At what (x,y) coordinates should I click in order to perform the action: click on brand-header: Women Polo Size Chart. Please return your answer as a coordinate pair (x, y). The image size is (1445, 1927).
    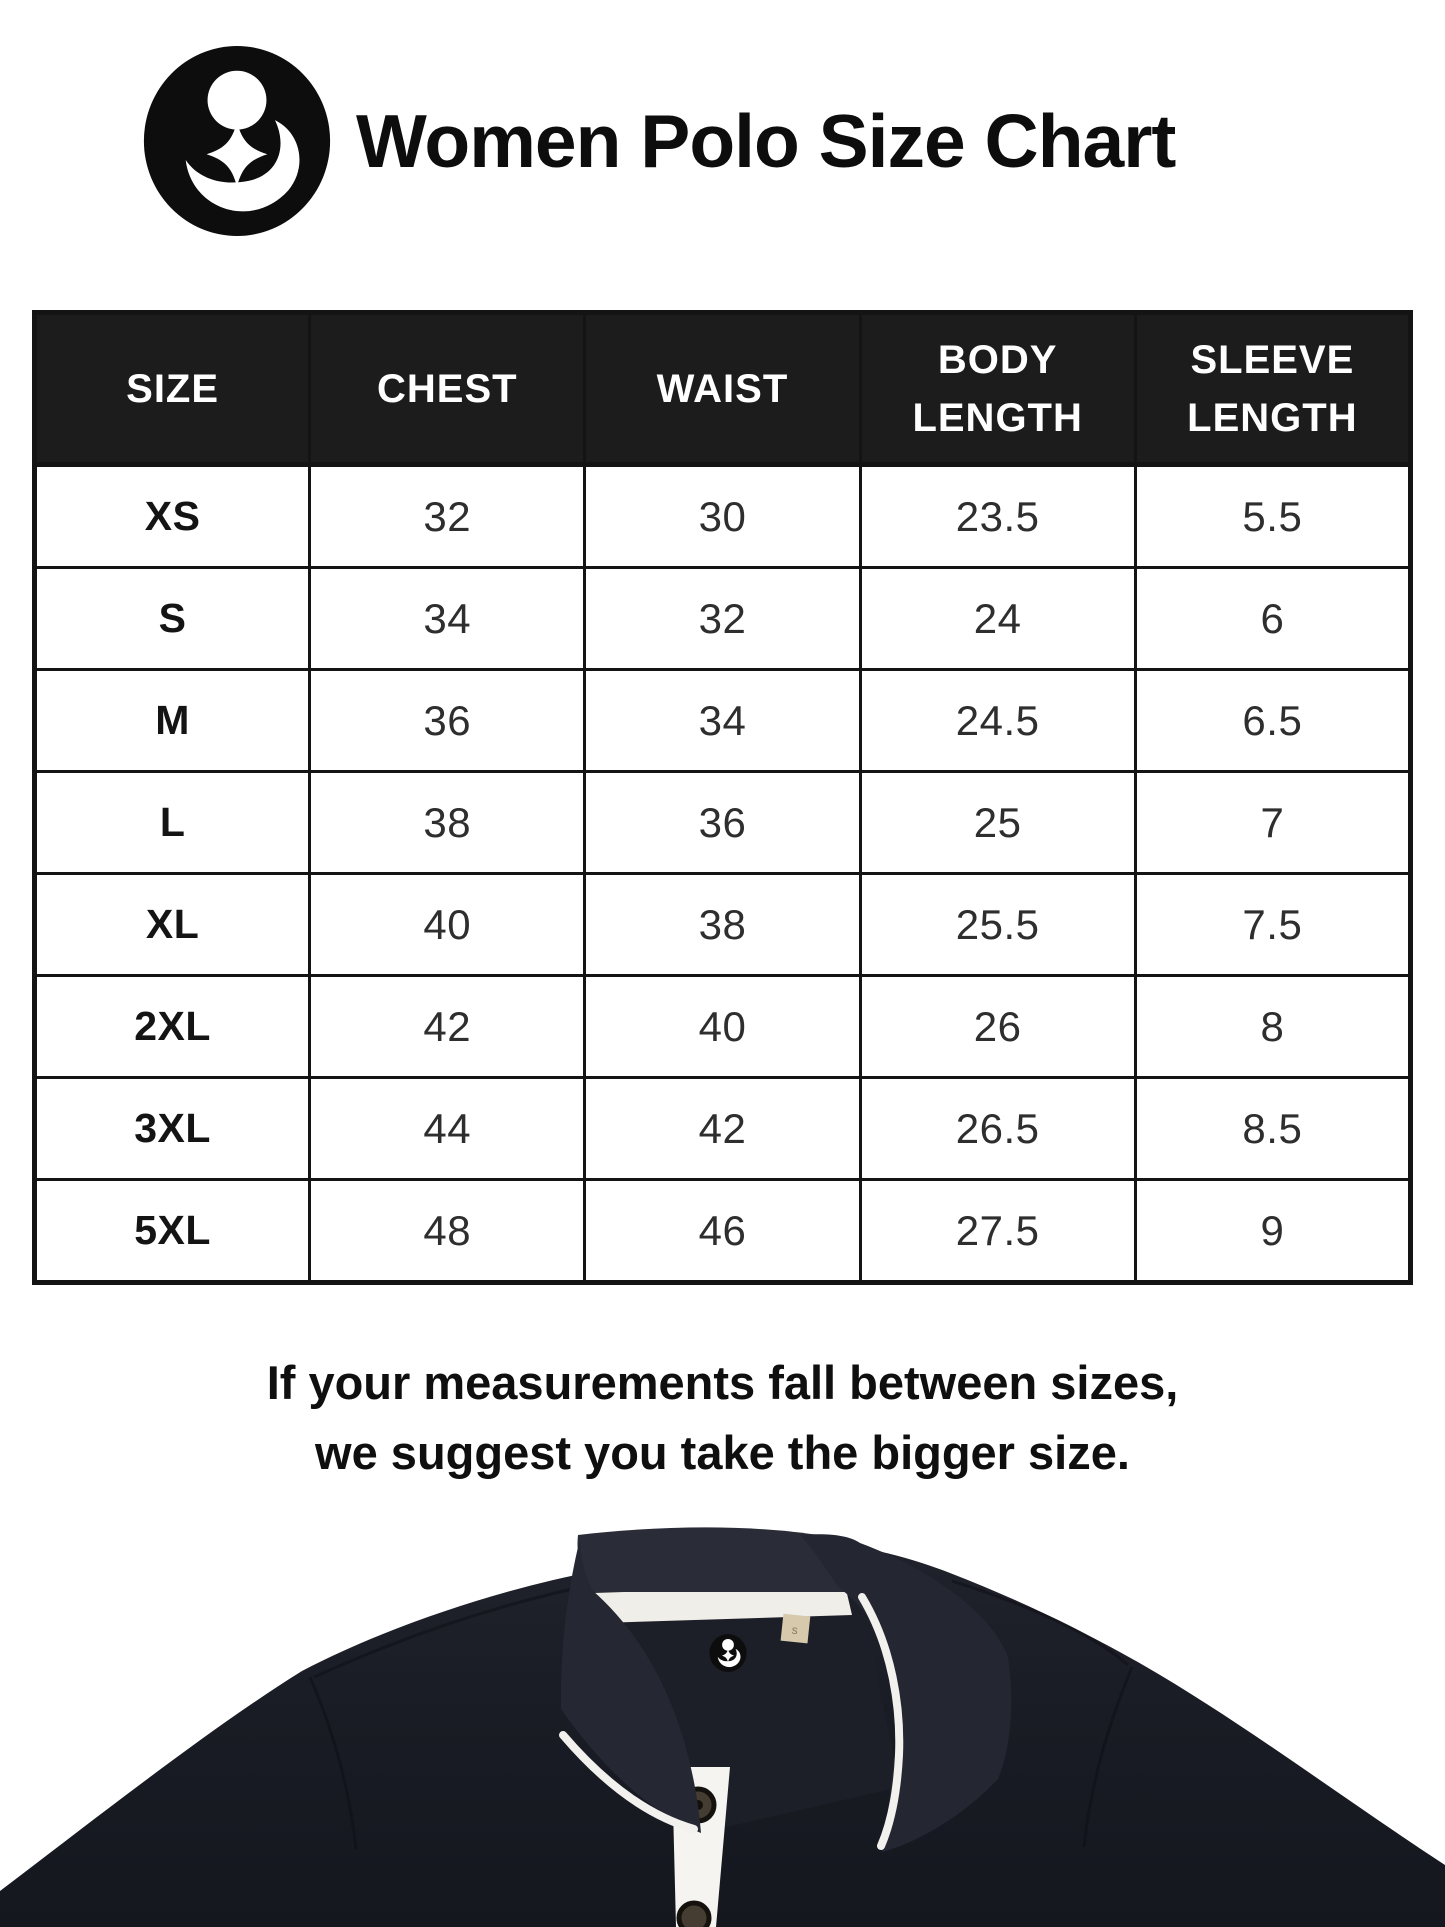
    Looking at the image, I should click on (659, 141).